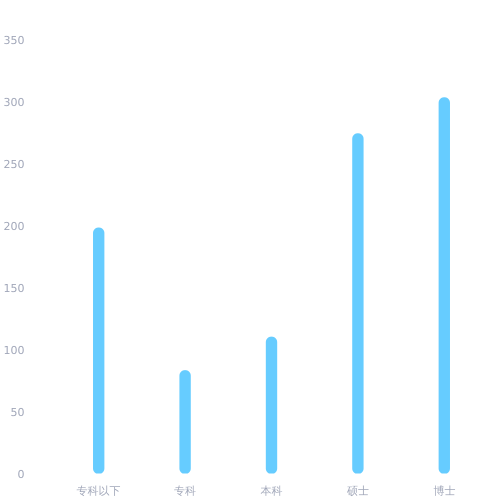 This screenshot has width=500, height=500. What do you see at coordinates (14, 226) in the screenshot?
I see `y-tick-label: 200` at bounding box center [14, 226].